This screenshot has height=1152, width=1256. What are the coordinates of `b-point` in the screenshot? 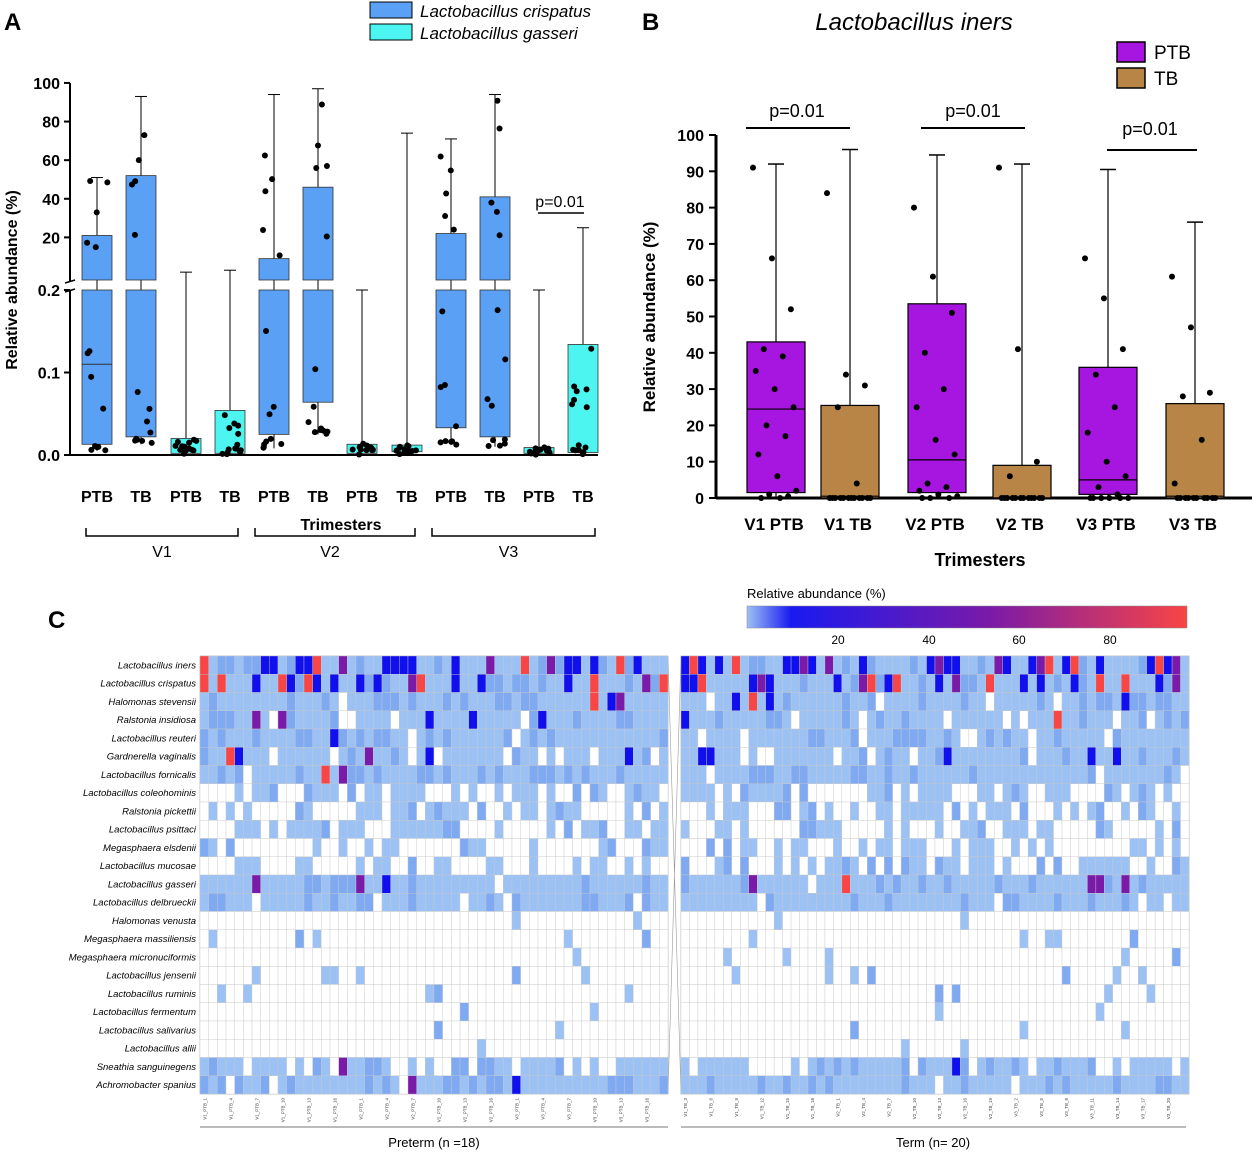 It's located at (856, 483).